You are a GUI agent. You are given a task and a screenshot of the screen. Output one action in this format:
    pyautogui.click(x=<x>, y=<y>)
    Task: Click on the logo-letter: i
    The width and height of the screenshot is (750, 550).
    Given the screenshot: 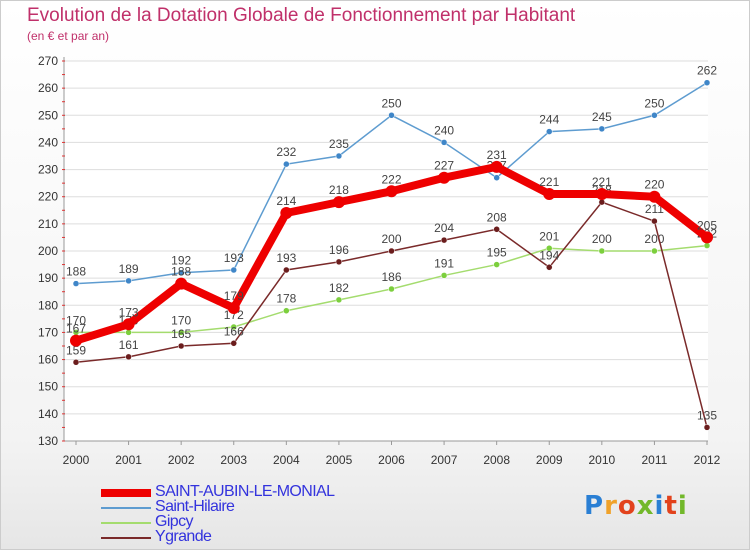 What is the action you would take?
    pyautogui.click(x=659, y=506)
    